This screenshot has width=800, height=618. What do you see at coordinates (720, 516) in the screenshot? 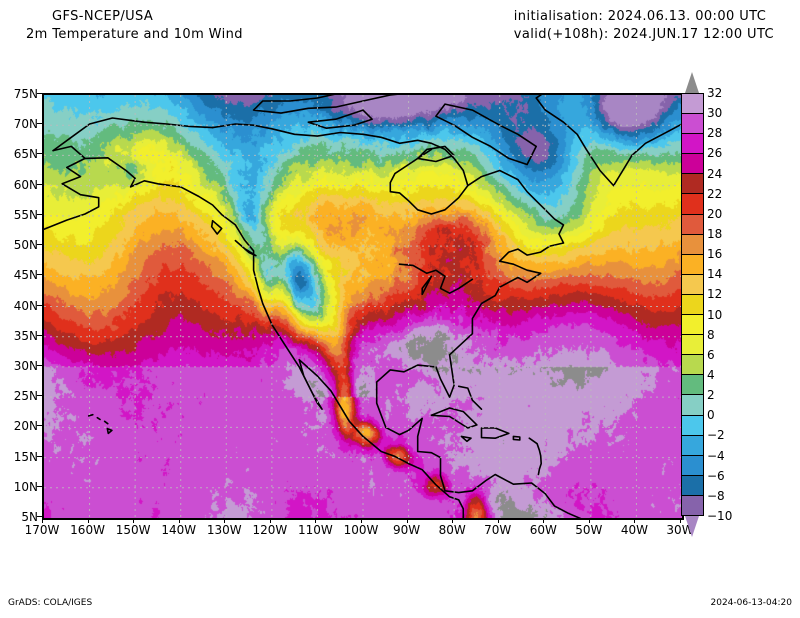
I see `colorbar-tick-label: −10` at bounding box center [720, 516].